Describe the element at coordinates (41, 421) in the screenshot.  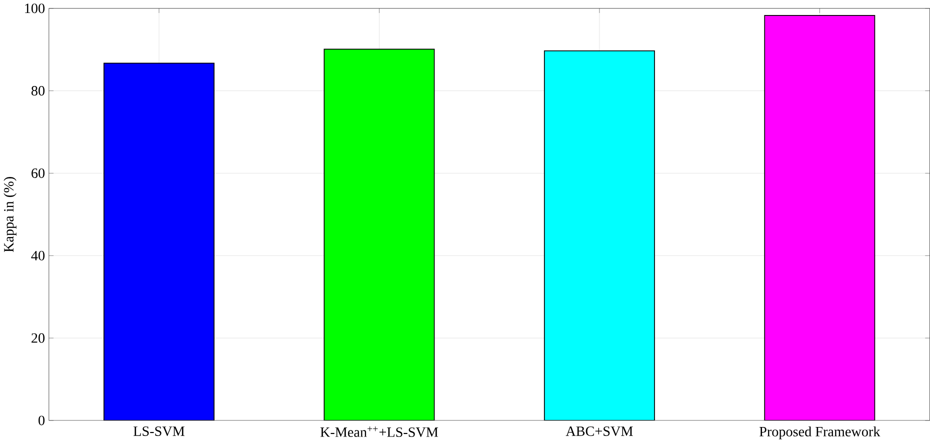
I see `y-tick-label: 0` at that location.